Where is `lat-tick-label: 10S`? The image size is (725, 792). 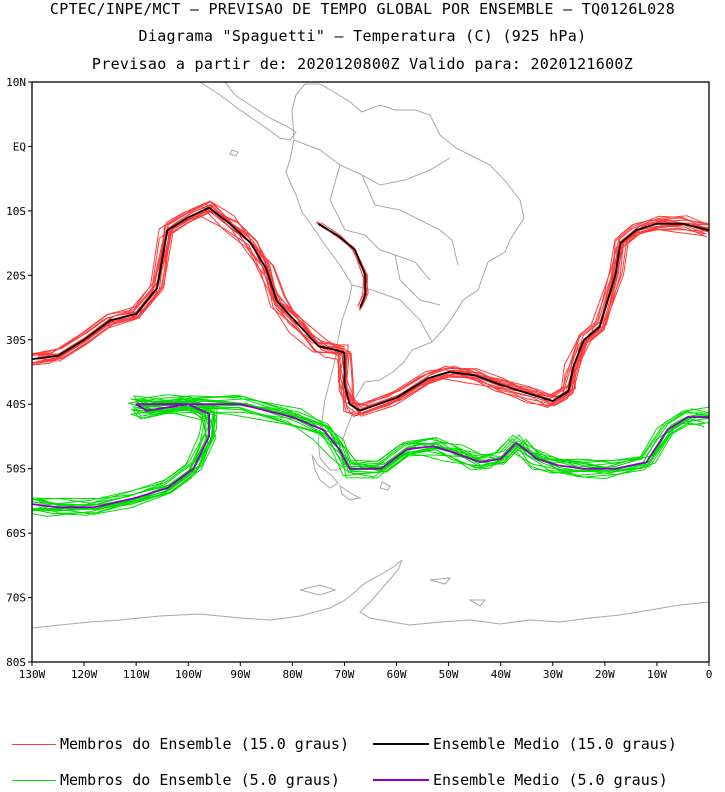 lat-tick-label: 10S is located at coordinates (16, 211).